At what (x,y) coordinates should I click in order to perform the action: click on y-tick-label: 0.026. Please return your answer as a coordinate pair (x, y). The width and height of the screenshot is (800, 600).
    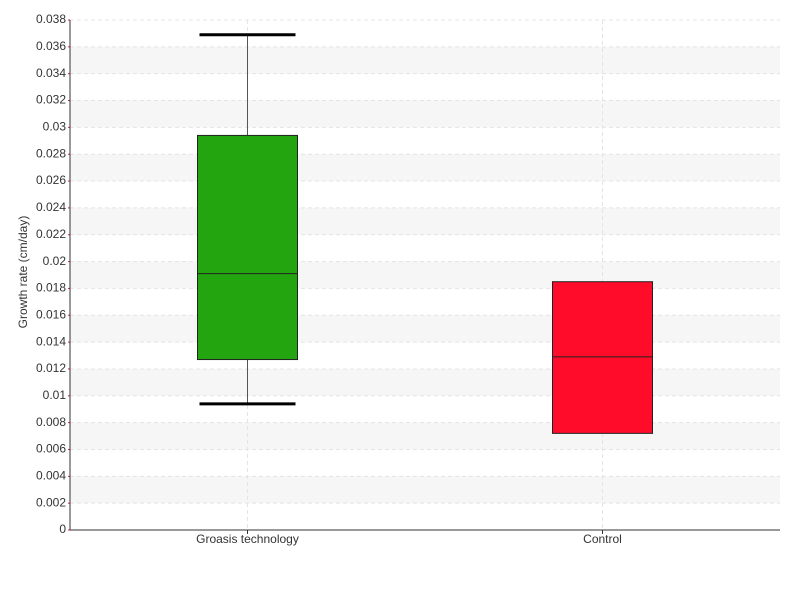
    Looking at the image, I should click on (51, 180).